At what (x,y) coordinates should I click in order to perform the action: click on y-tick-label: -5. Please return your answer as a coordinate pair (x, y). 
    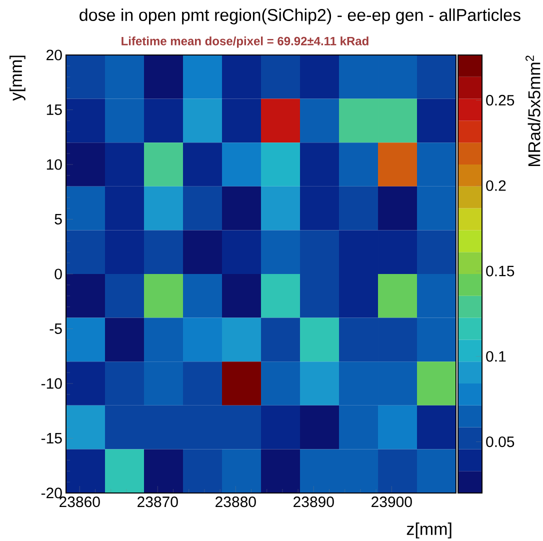
    Looking at the image, I should click on (56, 329).